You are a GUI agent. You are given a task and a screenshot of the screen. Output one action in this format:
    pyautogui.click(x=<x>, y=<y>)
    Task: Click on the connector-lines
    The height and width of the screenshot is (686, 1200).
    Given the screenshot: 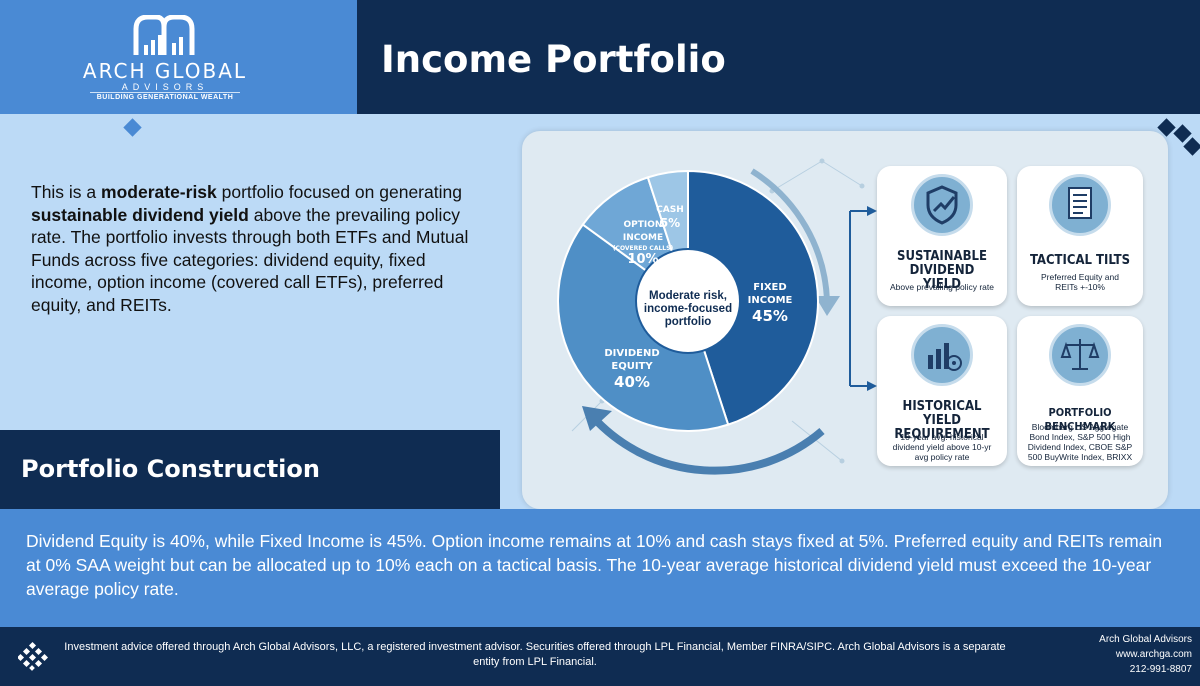 What is the action you would take?
    pyautogui.click(x=858, y=298)
    